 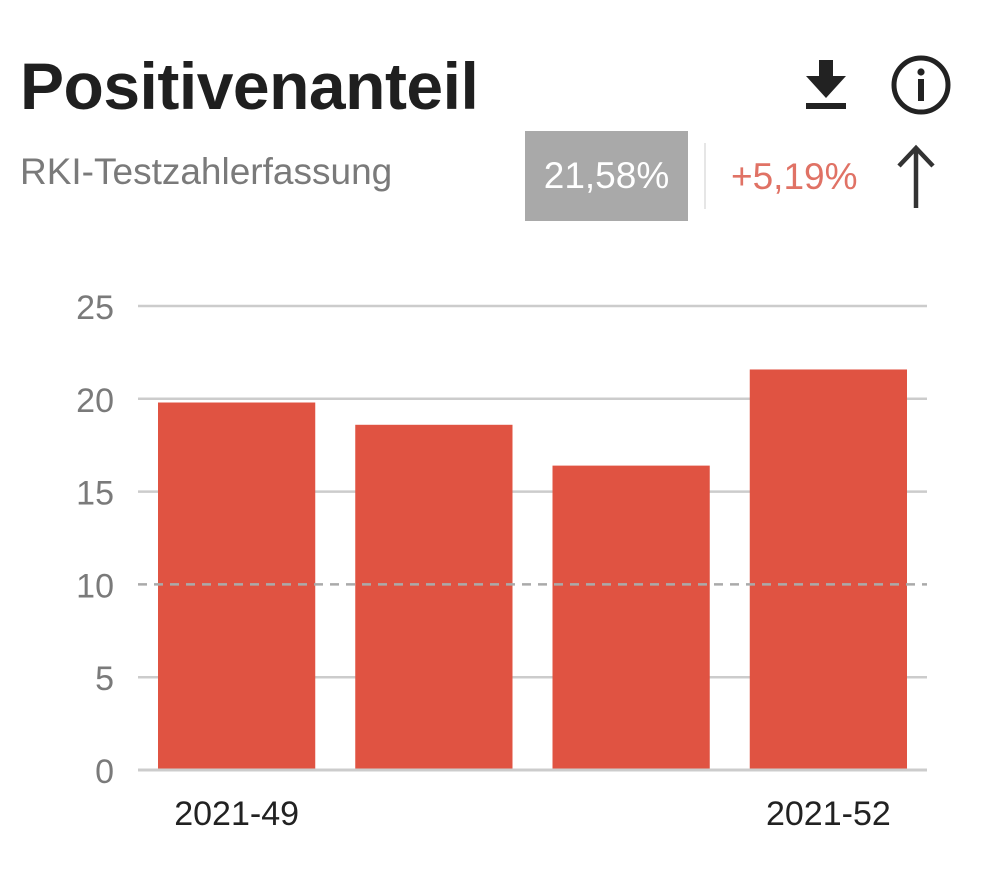 What do you see at coordinates (921, 85) in the screenshot?
I see `info-icon` at bounding box center [921, 85].